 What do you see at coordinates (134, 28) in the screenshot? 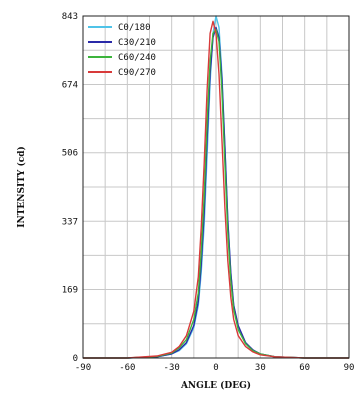
I see `legend-label: C0/180` at bounding box center [134, 28].